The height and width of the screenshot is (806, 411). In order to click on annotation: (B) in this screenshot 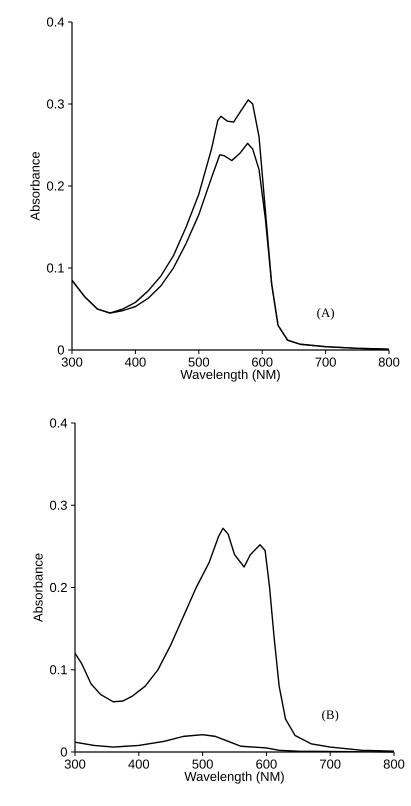, I will do `click(330, 716)`.